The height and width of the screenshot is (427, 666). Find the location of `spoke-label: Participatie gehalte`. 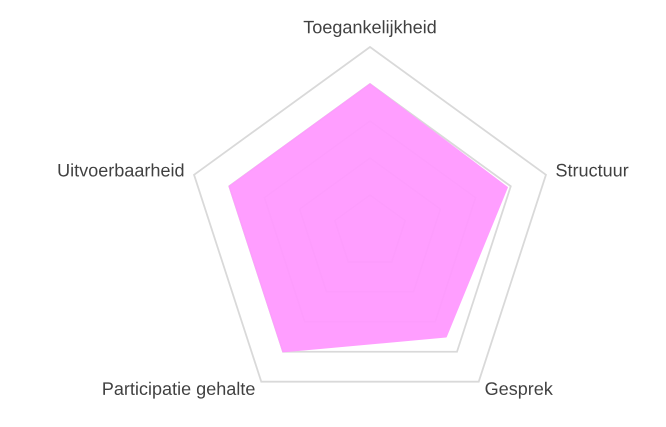

spoke-label: Participatie gehalte is located at coordinates (179, 390).